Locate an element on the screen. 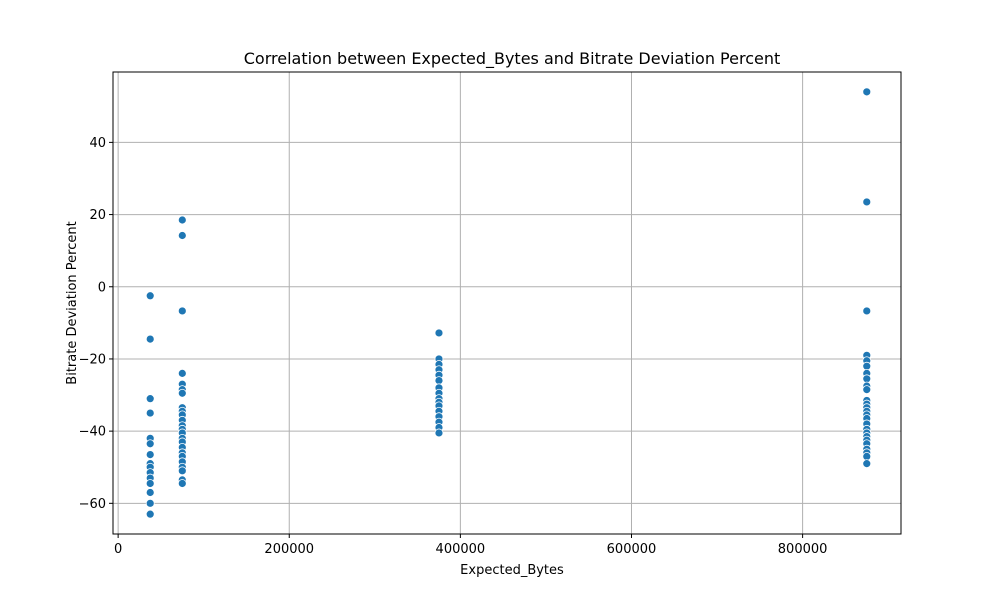  x-tick-label: 800000 is located at coordinates (803, 549).